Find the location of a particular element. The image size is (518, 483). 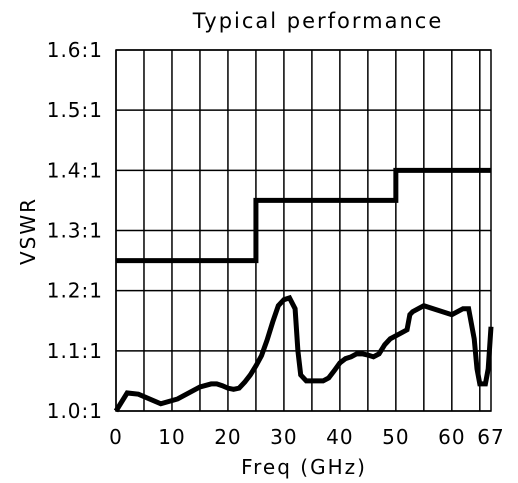

x-tick-label: 30 is located at coordinates (283, 437).